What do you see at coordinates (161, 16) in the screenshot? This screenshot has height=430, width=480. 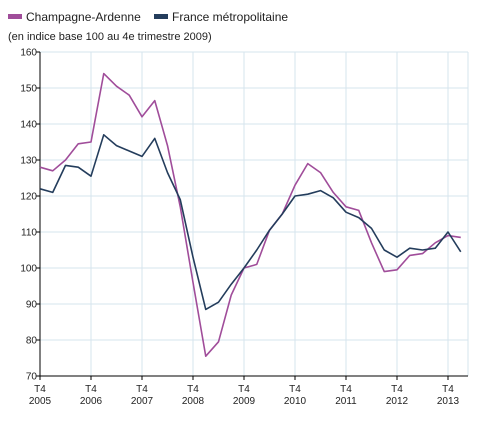 I see `legend-swatch-france-metropolitaine` at bounding box center [161, 16].